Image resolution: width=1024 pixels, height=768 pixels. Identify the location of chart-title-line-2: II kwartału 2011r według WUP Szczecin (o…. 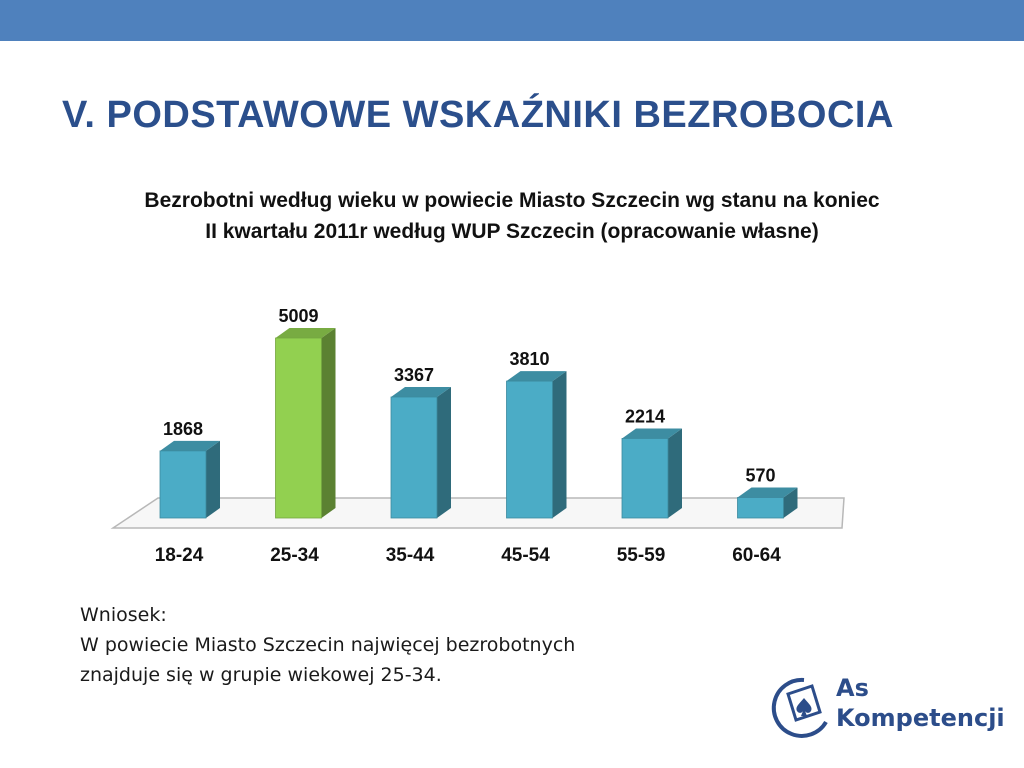
(512, 231).